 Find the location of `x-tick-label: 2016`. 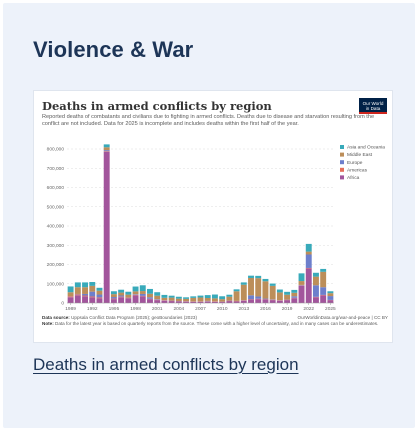

x-tick-label: 2016 is located at coordinates (265, 309).